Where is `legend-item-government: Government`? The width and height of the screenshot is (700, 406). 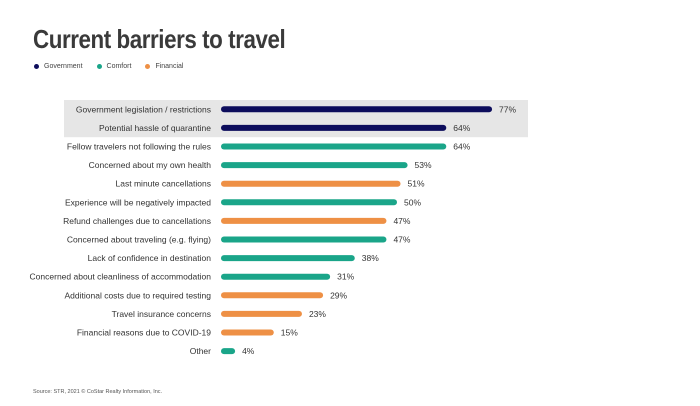
legend-item-government: Government is located at coordinates (58, 66).